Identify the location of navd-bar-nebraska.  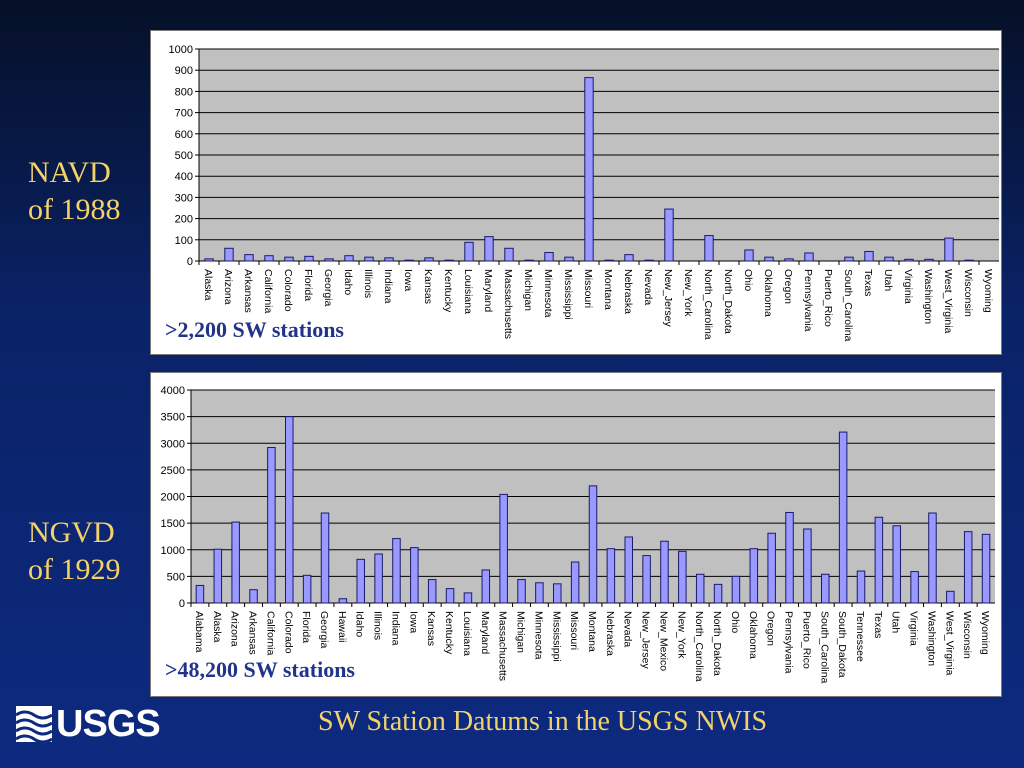
(629, 258).